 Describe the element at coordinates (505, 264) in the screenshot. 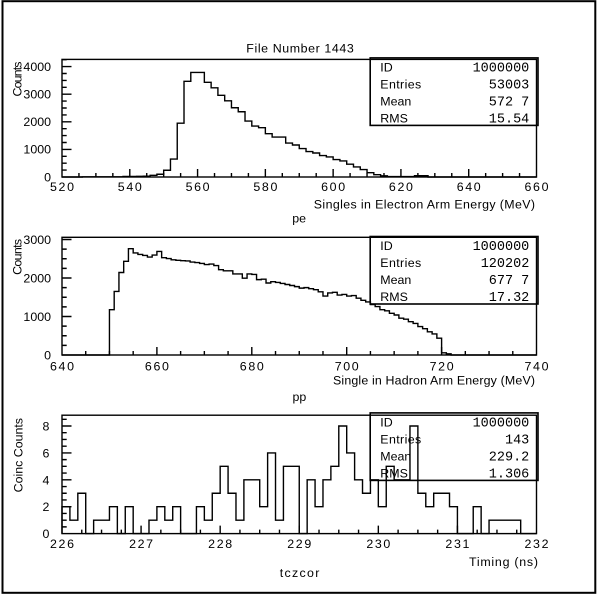

I see `svg-text: 120202` at that location.